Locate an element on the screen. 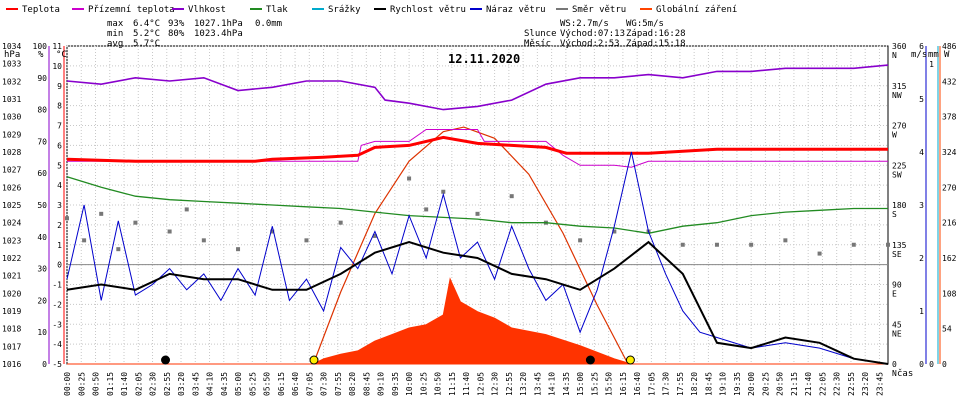  hpa-tick: 1020 is located at coordinates (11, 293).